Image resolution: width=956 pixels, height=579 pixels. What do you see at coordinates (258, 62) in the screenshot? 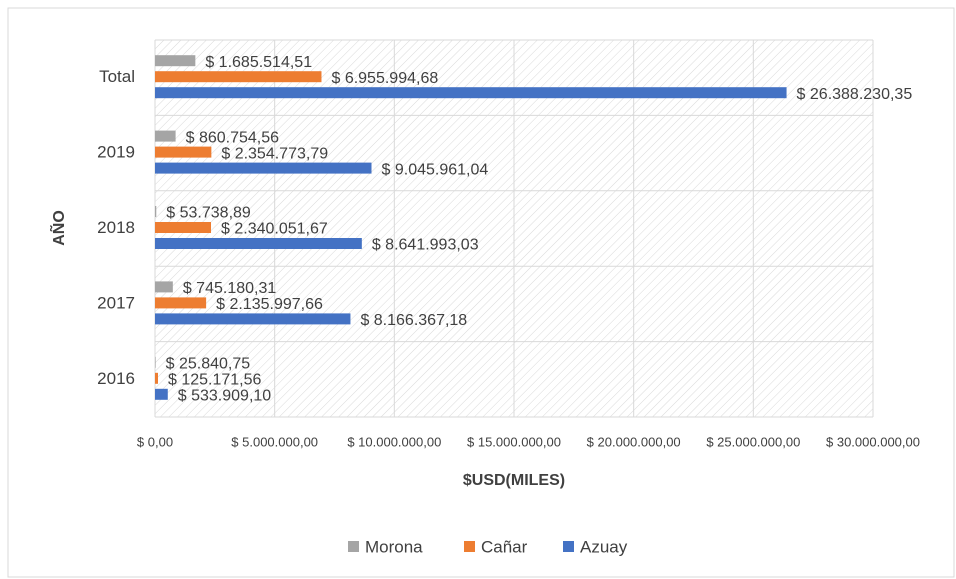
I see `value-label: $ 1.685.514,51` at bounding box center [258, 62].